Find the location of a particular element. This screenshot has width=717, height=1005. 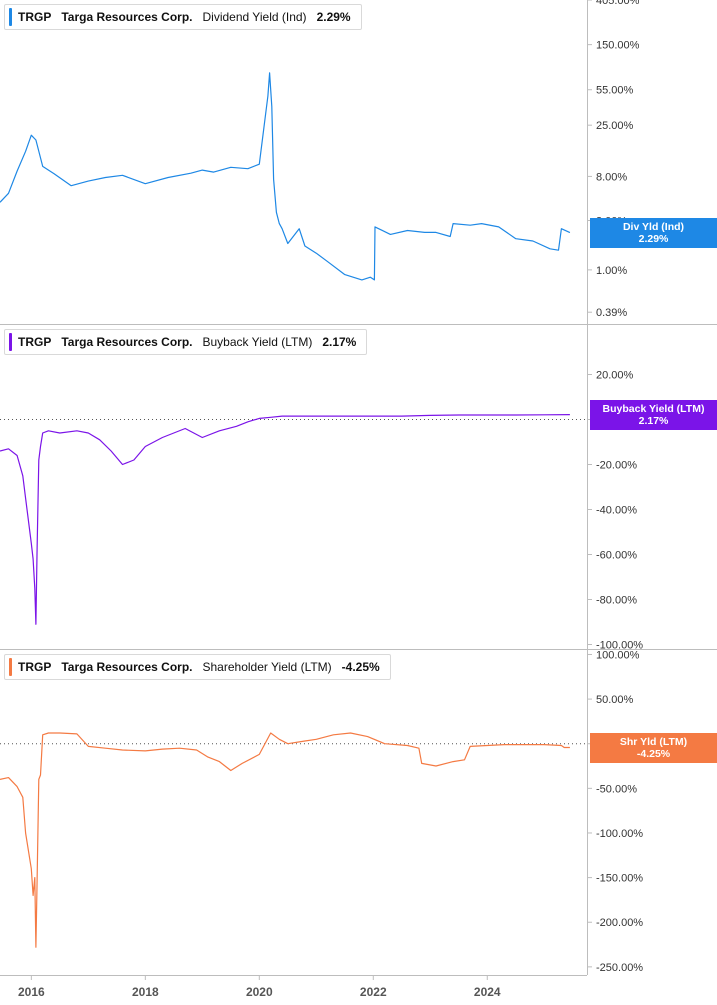

y-tick-label: -150.00% is located at coordinates (619, 879).